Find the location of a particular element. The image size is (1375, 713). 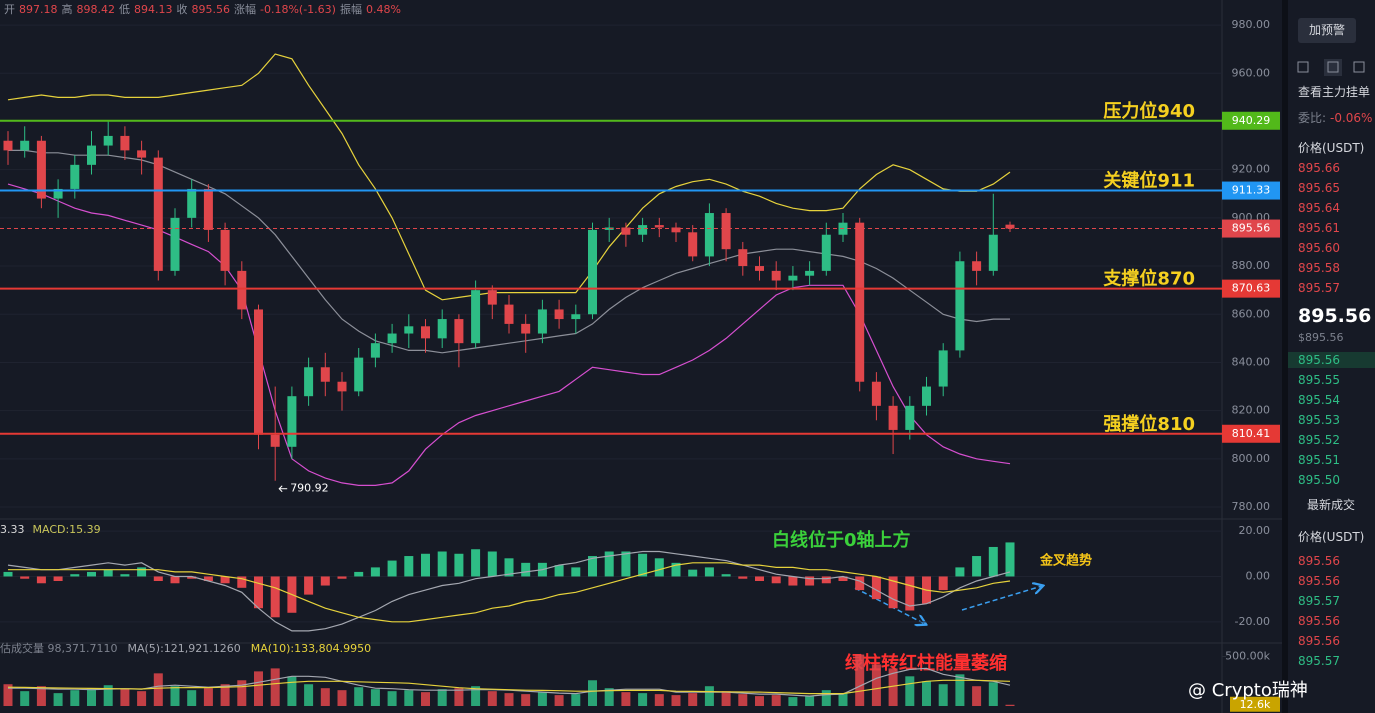

price-header: 价格(USDT) is located at coordinates (1331, 148).